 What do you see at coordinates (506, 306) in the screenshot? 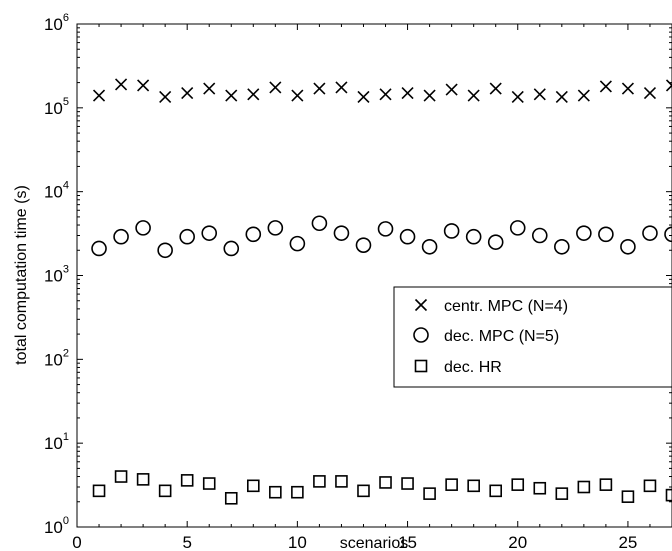
I see `legend-label-centr-mpc: centr. MPC (N=4)` at bounding box center [506, 306].